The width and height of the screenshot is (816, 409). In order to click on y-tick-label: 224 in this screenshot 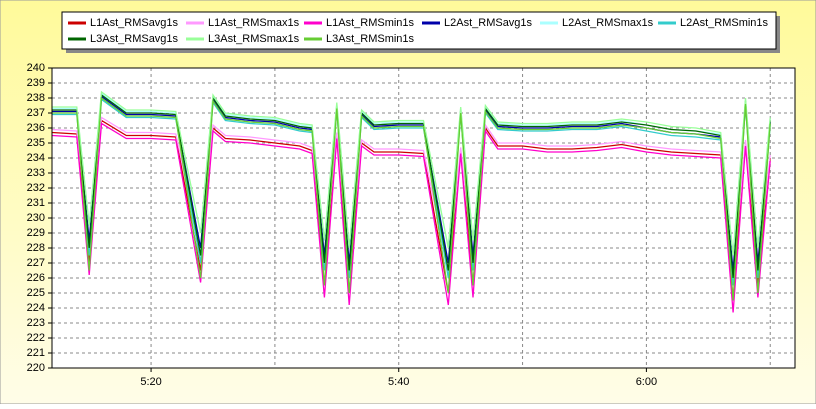, I will do `click(36, 308)`.